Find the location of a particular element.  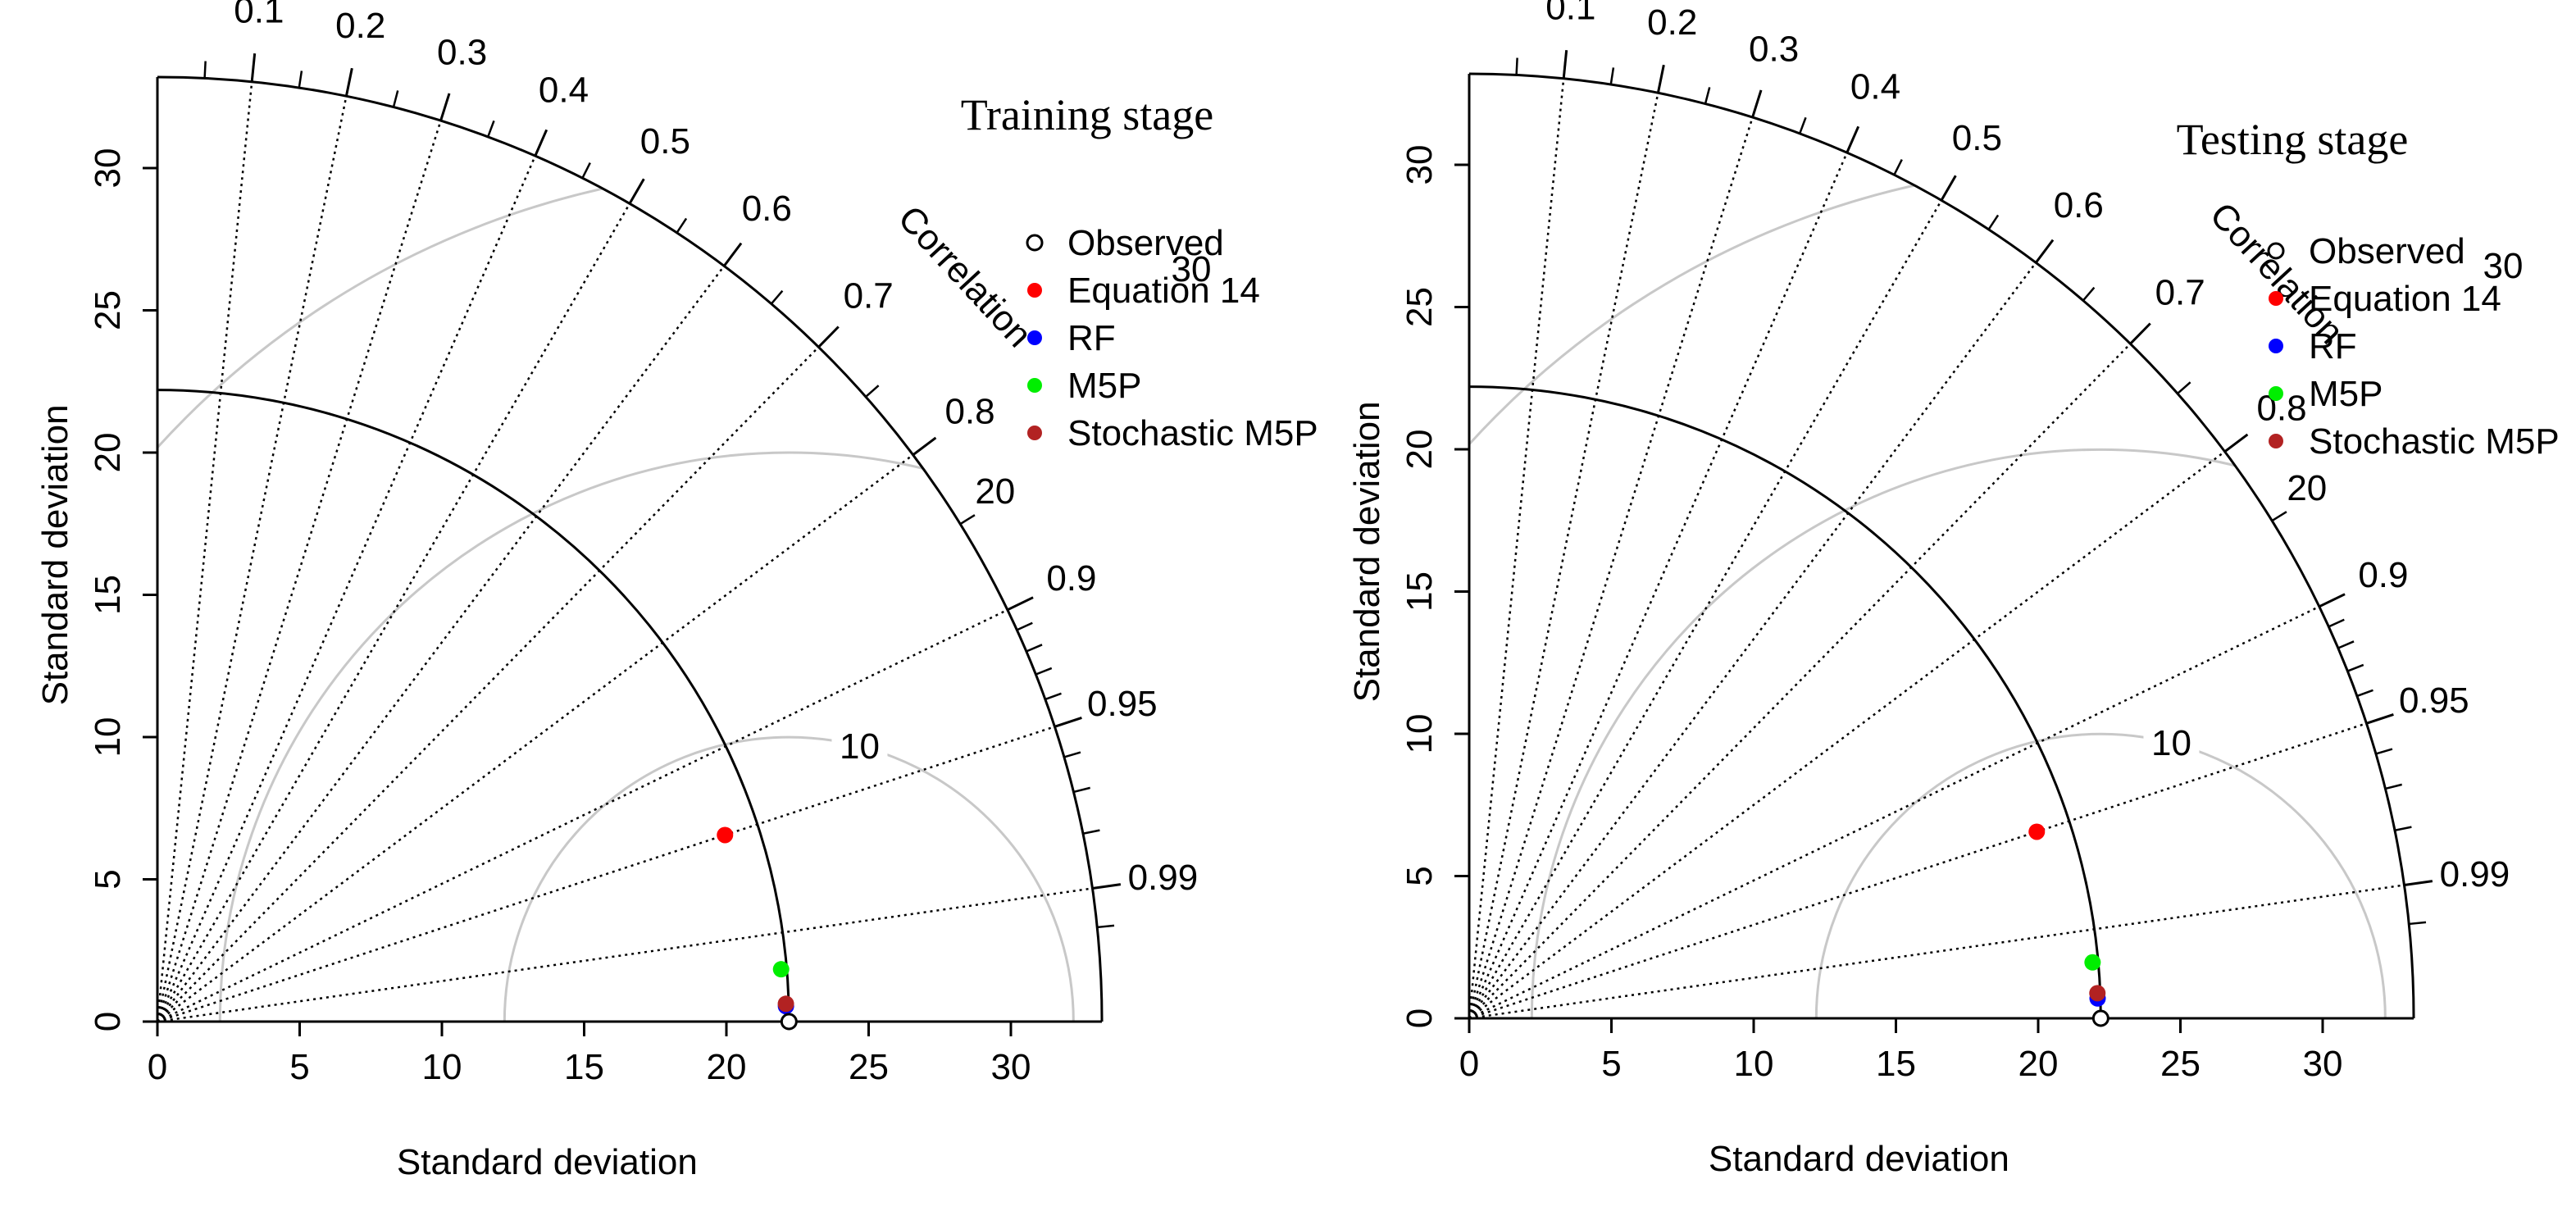

correlation-ray-0.6 is located at coordinates (442, 643).